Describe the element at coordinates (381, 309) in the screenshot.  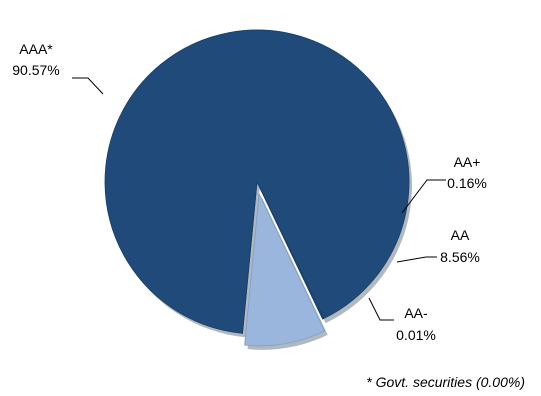
I see `leader-line-aa-minus` at that location.